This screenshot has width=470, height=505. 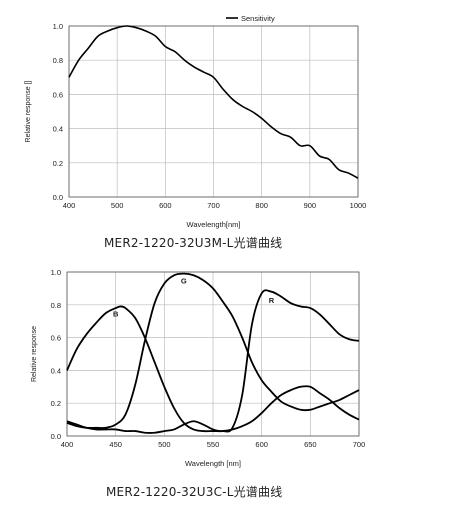 What do you see at coordinates (213, 444) in the screenshot?
I see `chart2-xtick-label: 550` at bounding box center [213, 444].